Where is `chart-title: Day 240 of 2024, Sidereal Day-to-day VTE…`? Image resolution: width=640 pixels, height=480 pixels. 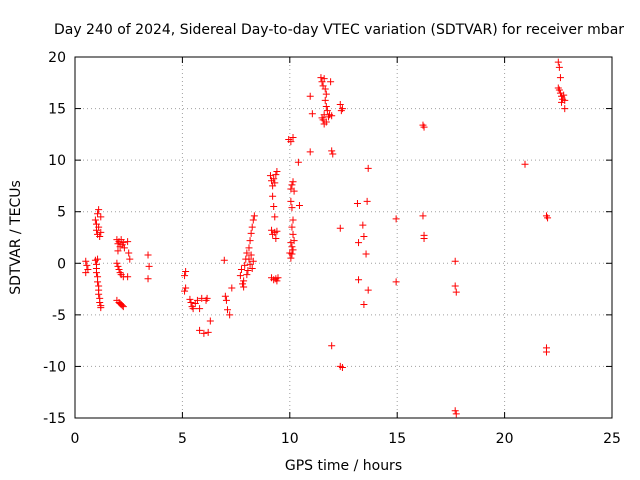
chart-title: Day 240 of 2024, Sidereal Day-to-day VTE… is located at coordinates (339, 30).